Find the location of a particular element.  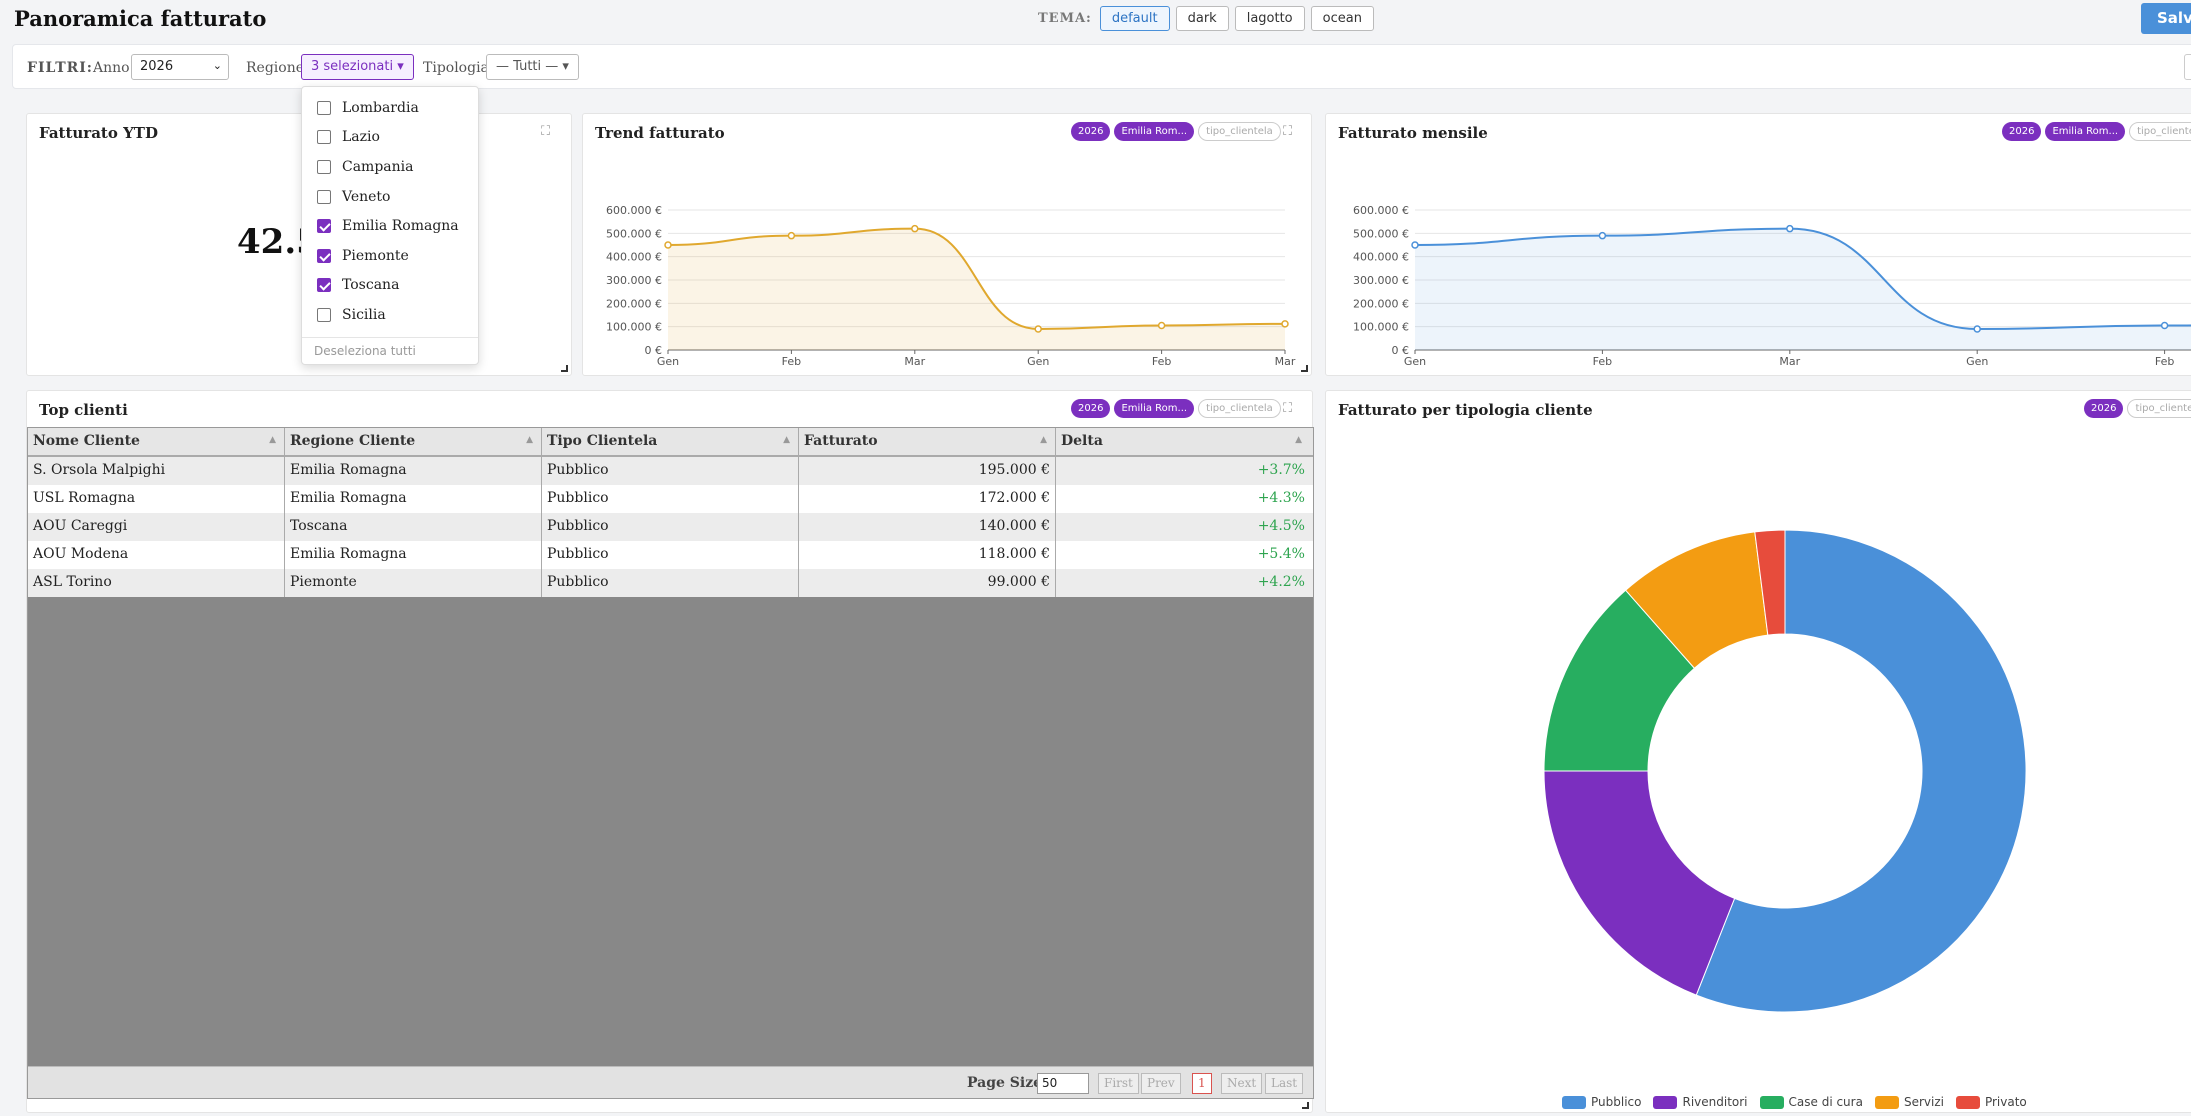

theme-dark-button: dark is located at coordinates (1202, 18).